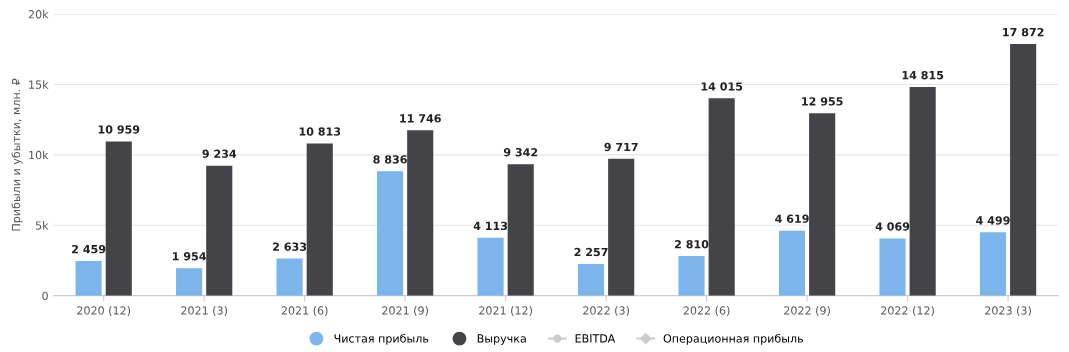 Image resolution: width=1069 pixels, height=352 pixels. Describe the element at coordinates (45, 296) in the screenshot. I see `y-tick-label: 0` at that location.